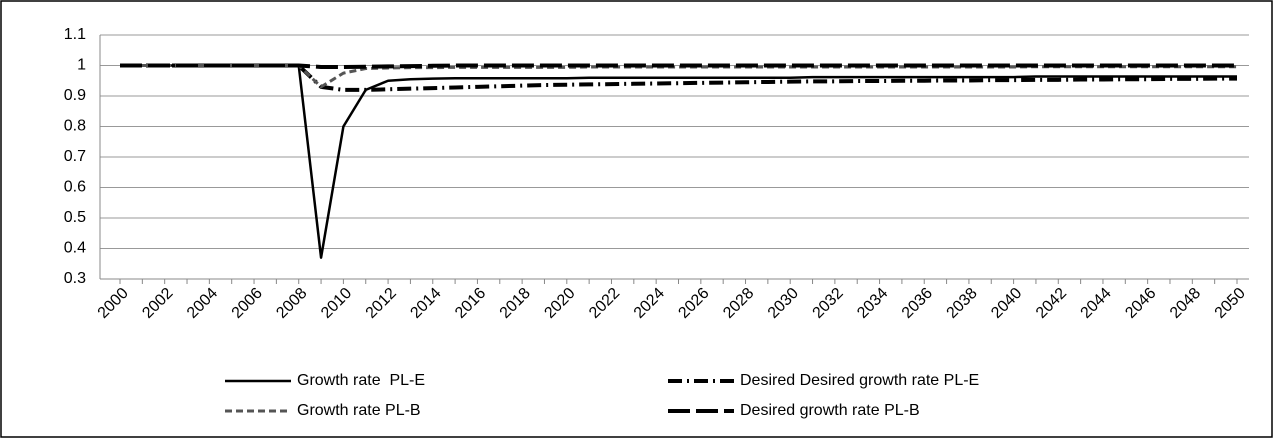 This screenshot has width=1273, height=438. What do you see at coordinates (75, 278) in the screenshot?
I see `y-tick-label: 0.3` at bounding box center [75, 278].